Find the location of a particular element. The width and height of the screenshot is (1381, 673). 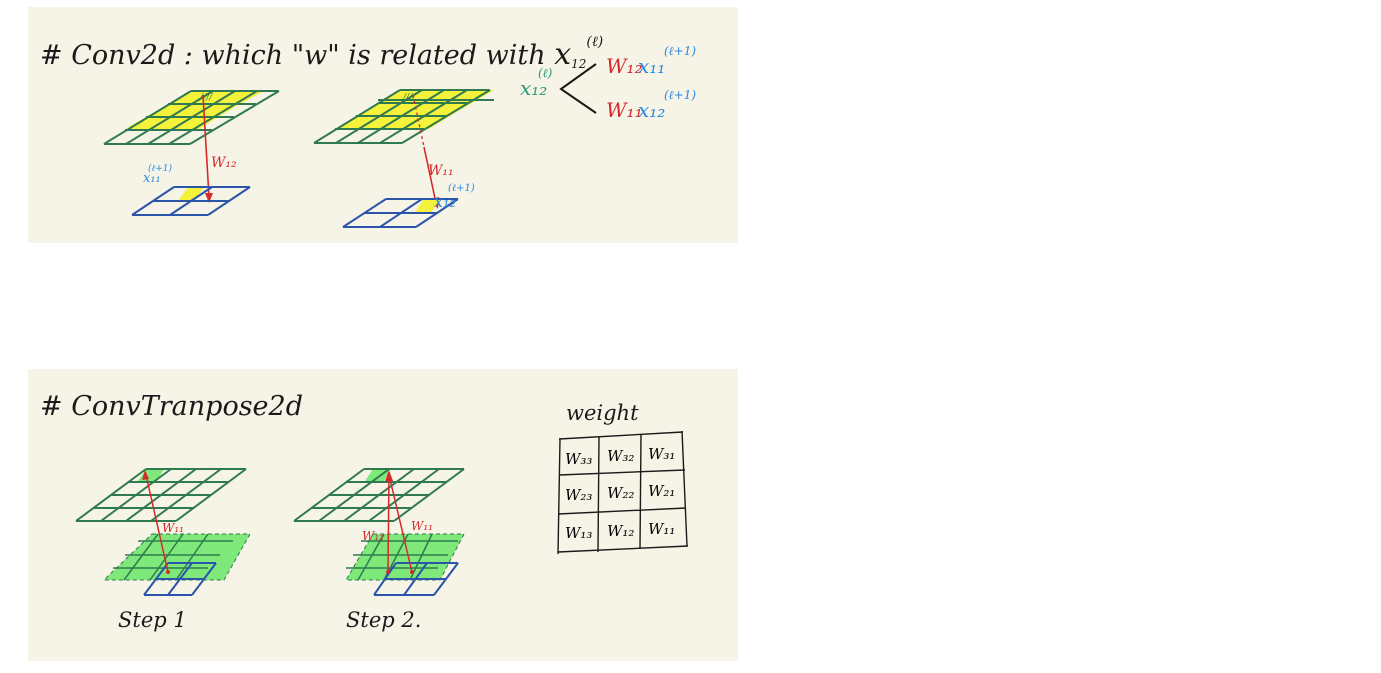

step1-arrow-label: W₁₁ is located at coordinates (173, 528).